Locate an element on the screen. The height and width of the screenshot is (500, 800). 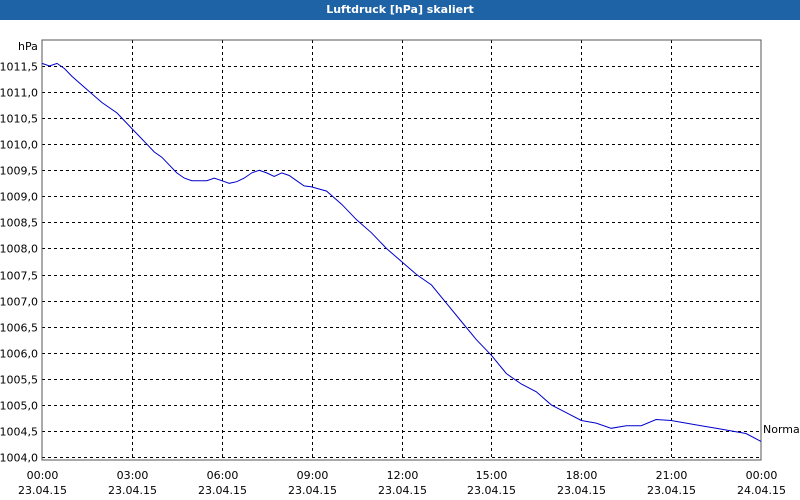
normal-reference-label: Normal is located at coordinates (781, 429).